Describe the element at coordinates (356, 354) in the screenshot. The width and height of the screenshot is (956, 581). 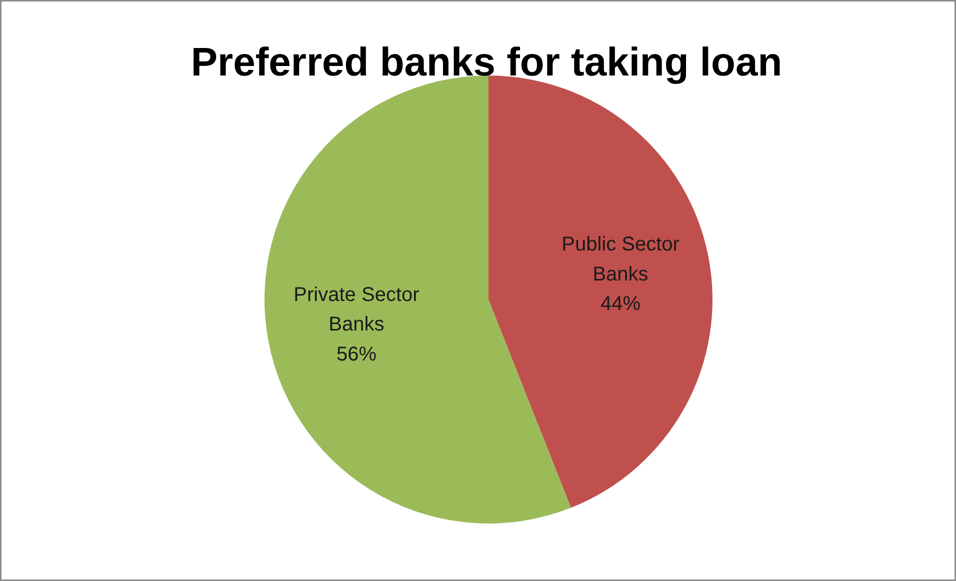
I see `data-label: 56%` at that location.